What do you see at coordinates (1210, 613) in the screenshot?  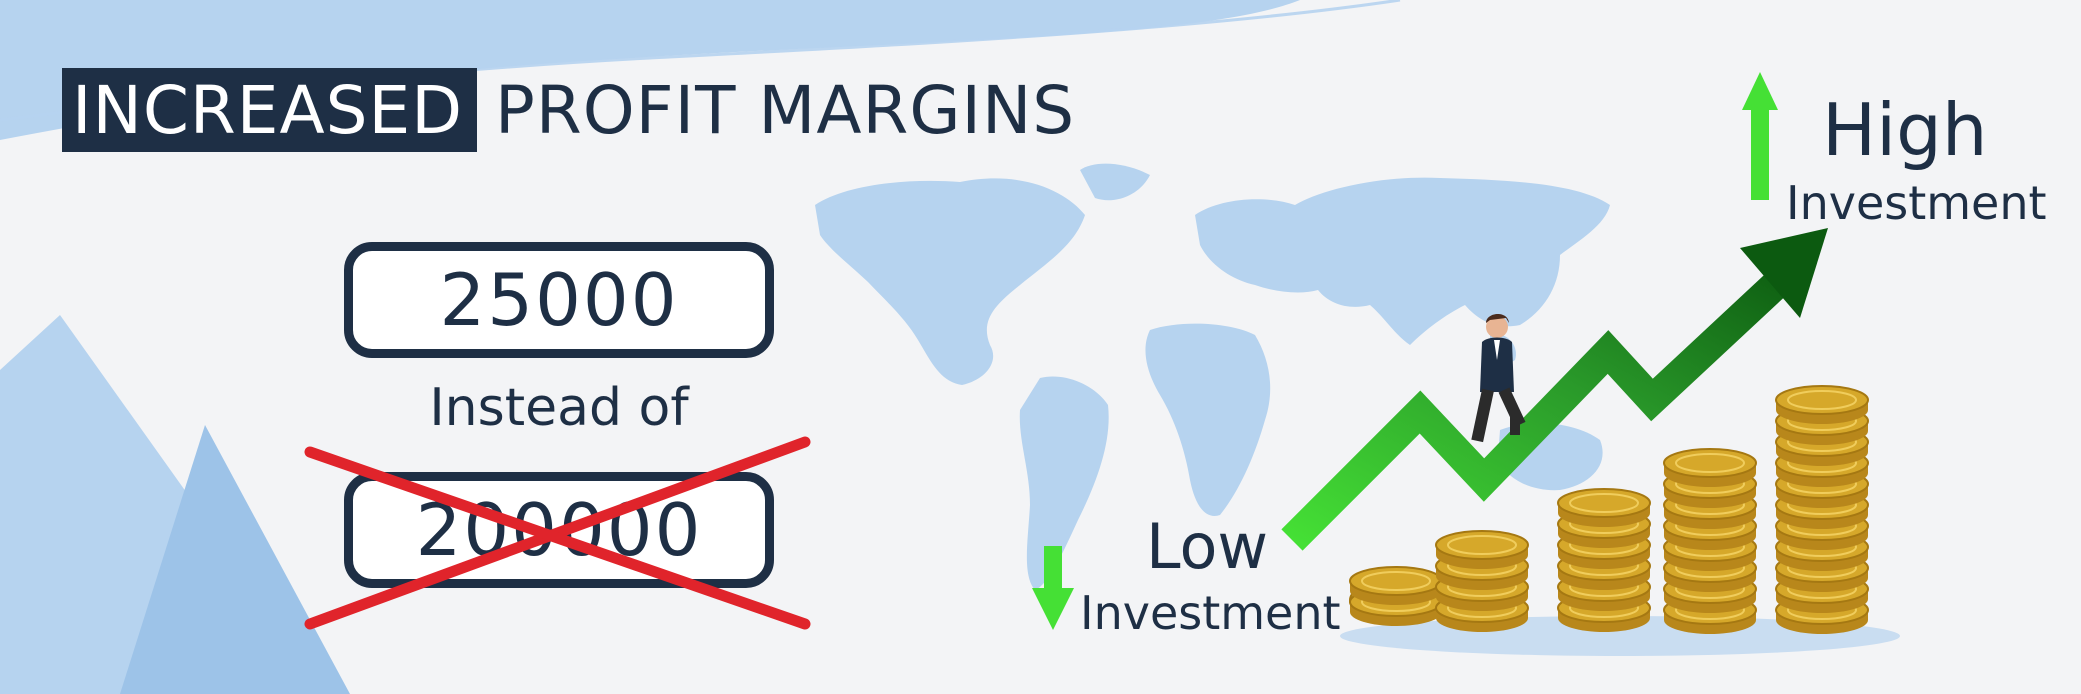 I see `low-investment-label: Investment` at bounding box center [1210, 613].